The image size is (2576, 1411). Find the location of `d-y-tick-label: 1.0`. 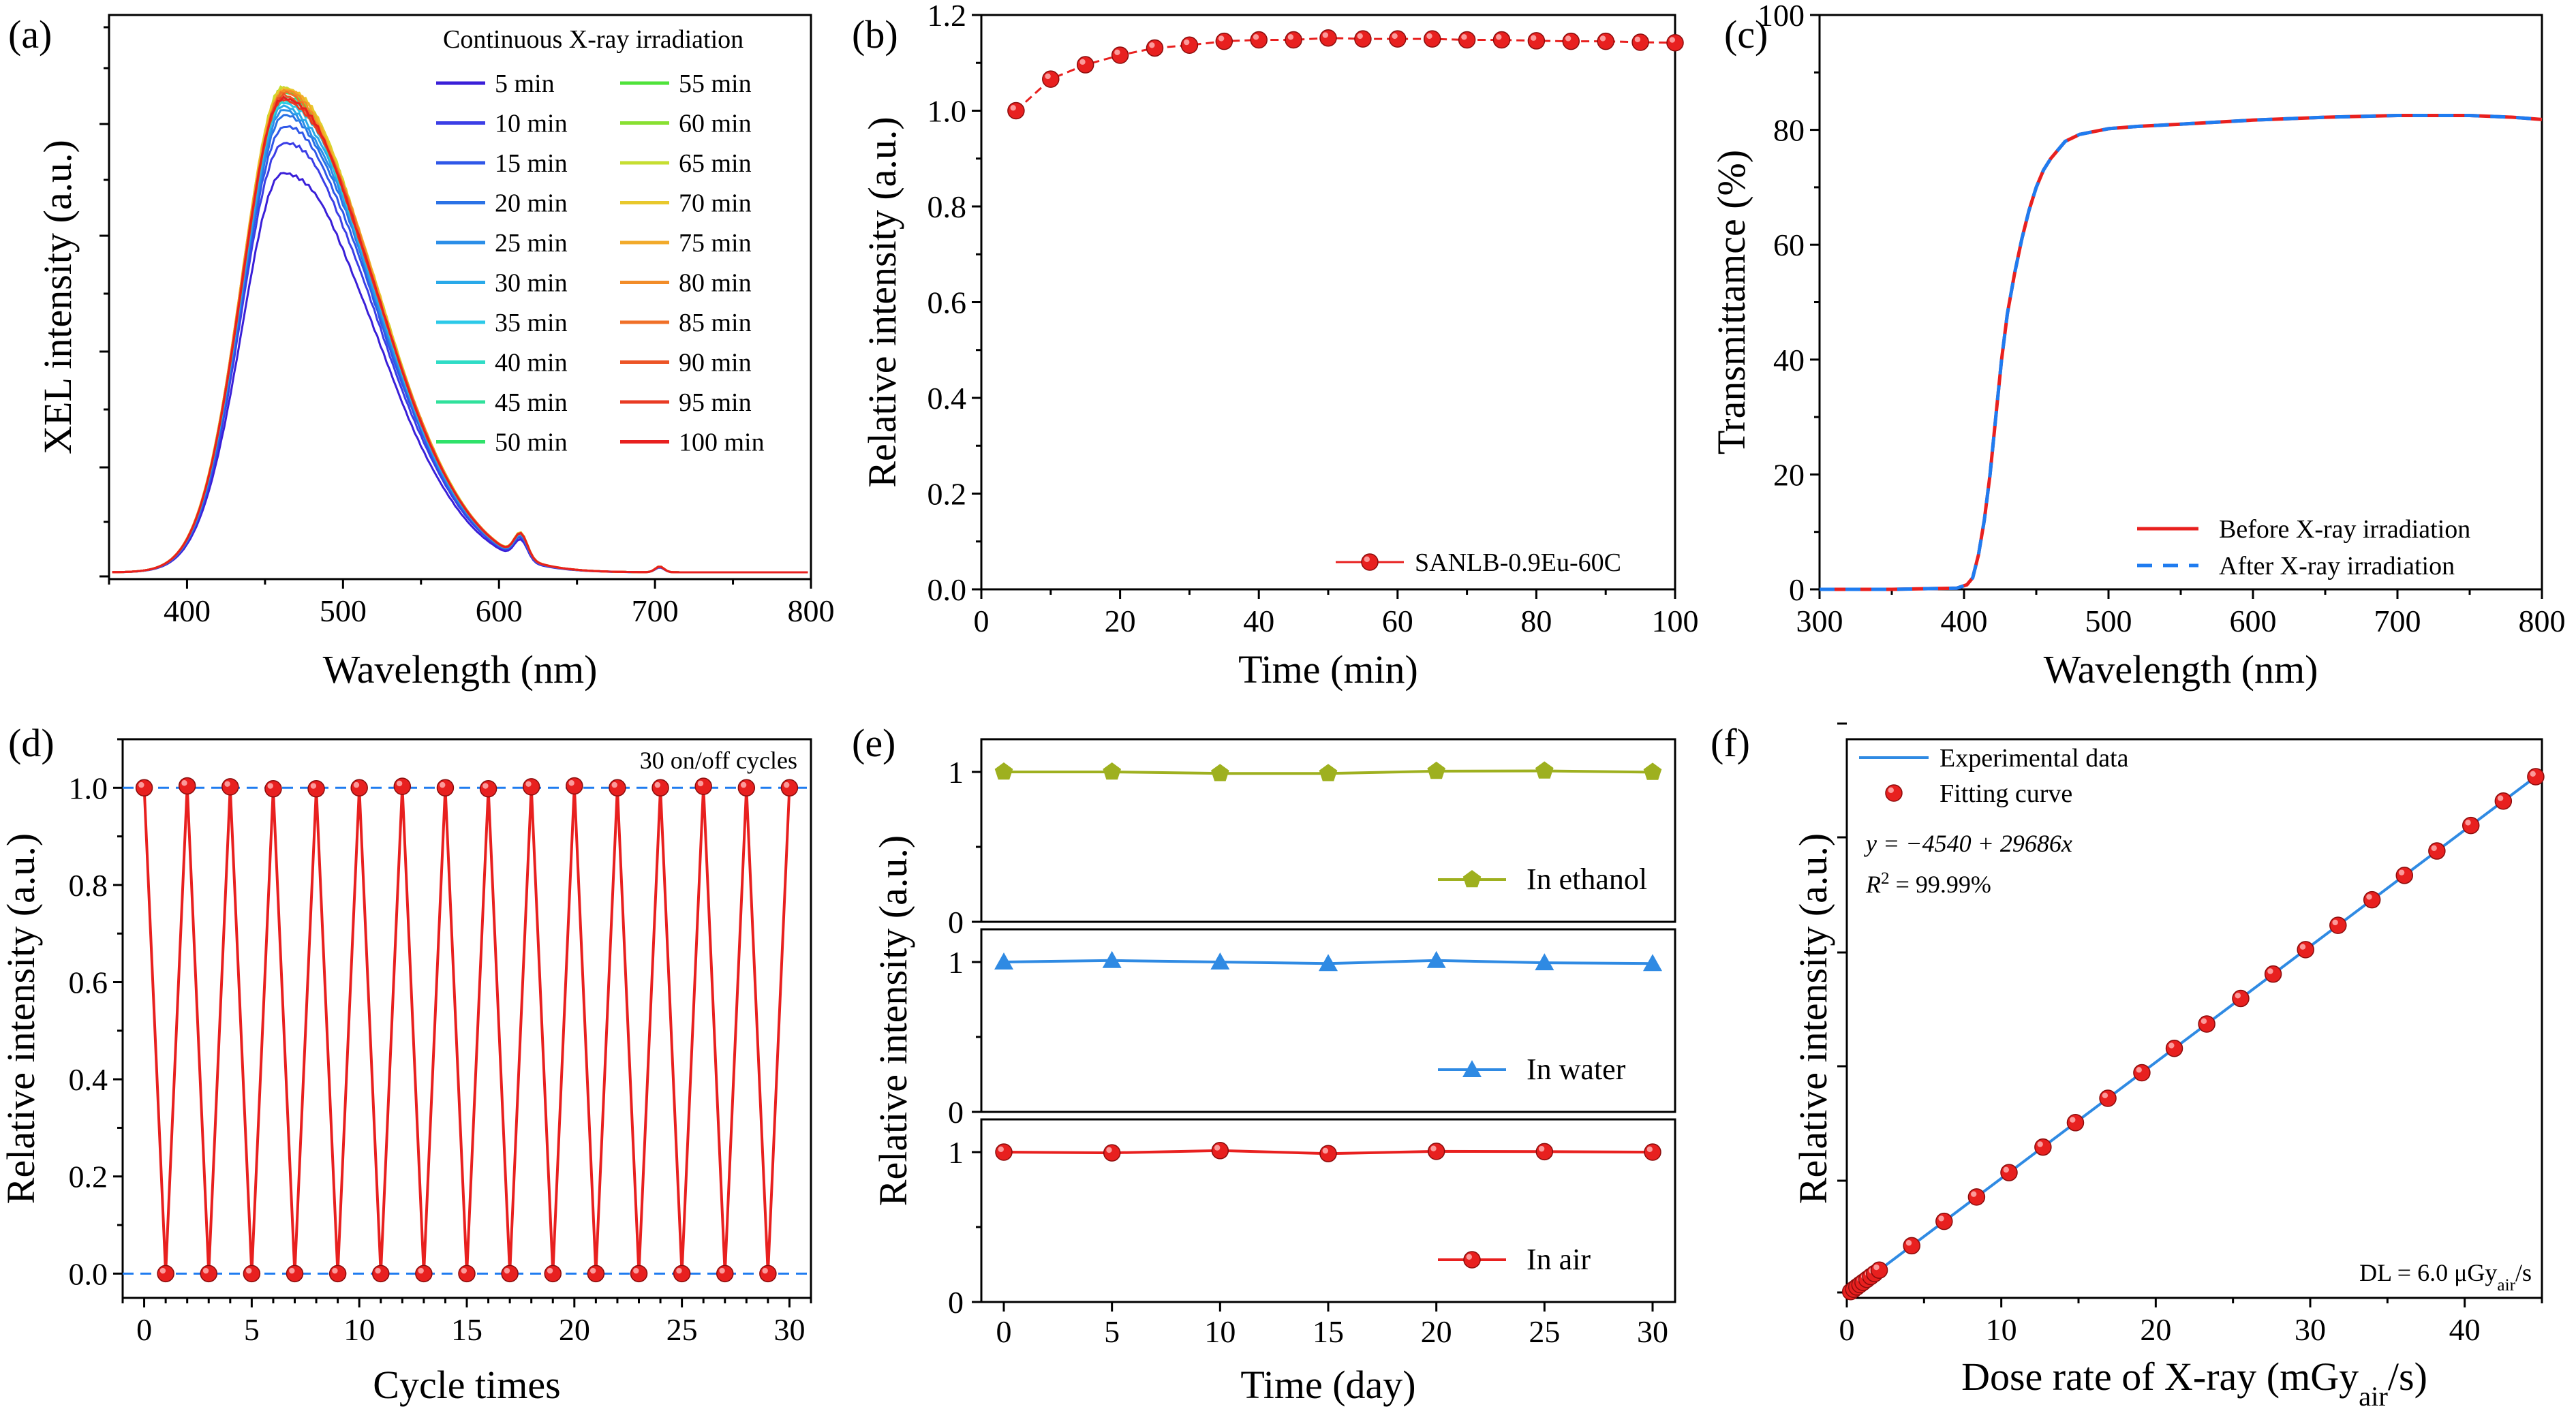

d-y-tick-label: 1.0 is located at coordinates (89, 788).